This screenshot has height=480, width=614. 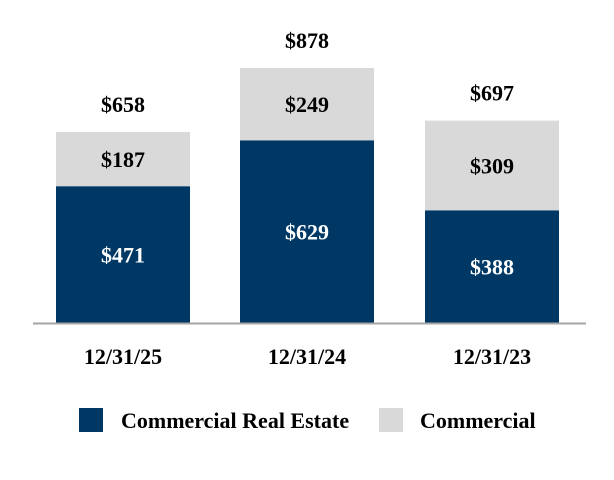 What do you see at coordinates (492, 93) in the screenshot?
I see `total-label-2: $697` at bounding box center [492, 93].